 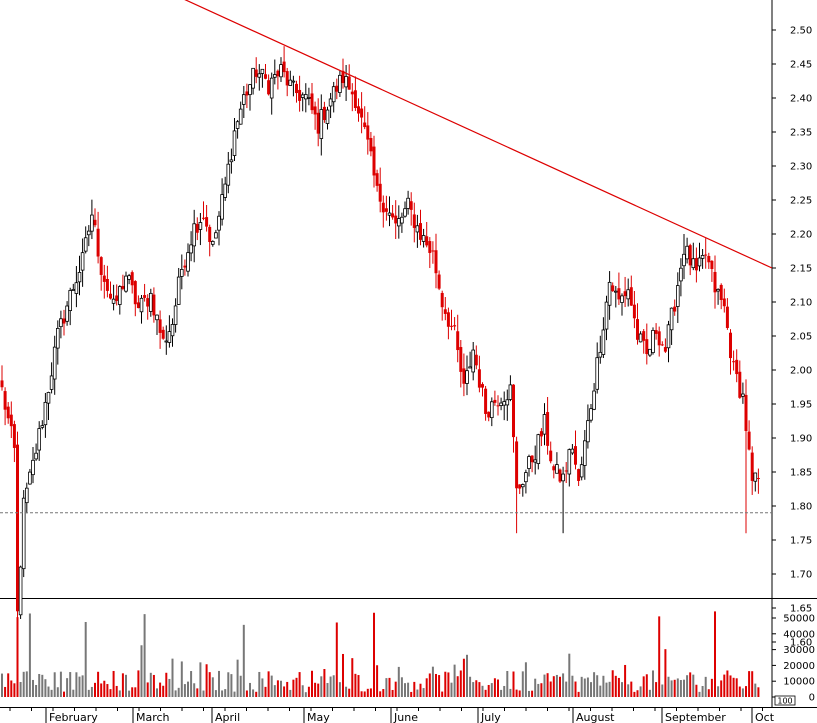 What do you see at coordinates (784, 701) in the screenshot?
I see `volume-scale-label: 100` at bounding box center [784, 701].